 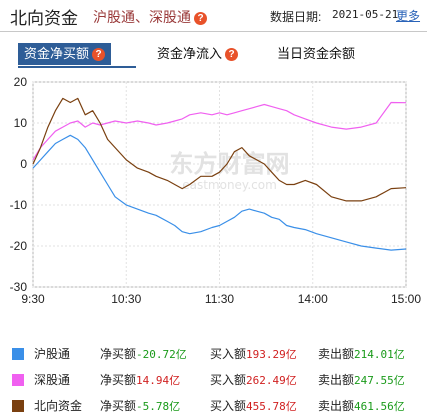 What do you see at coordinates (126, 299) in the screenshot?
I see `x-tick-label: 10:30` at bounding box center [126, 299].